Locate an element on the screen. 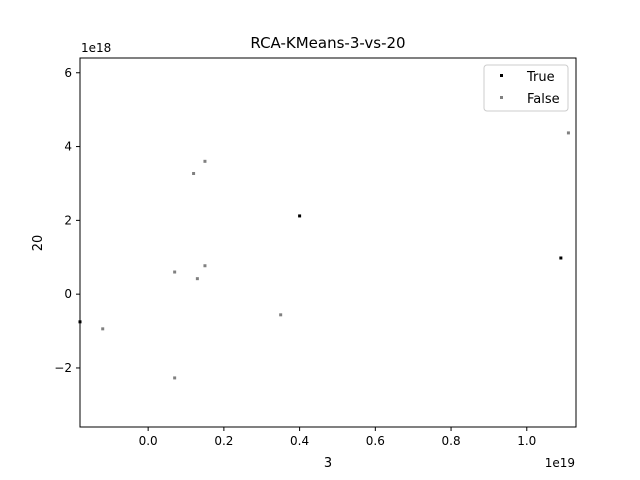 The height and width of the screenshot is (480, 640). y-axis-offset-label: 1e18 is located at coordinates (96, 48).